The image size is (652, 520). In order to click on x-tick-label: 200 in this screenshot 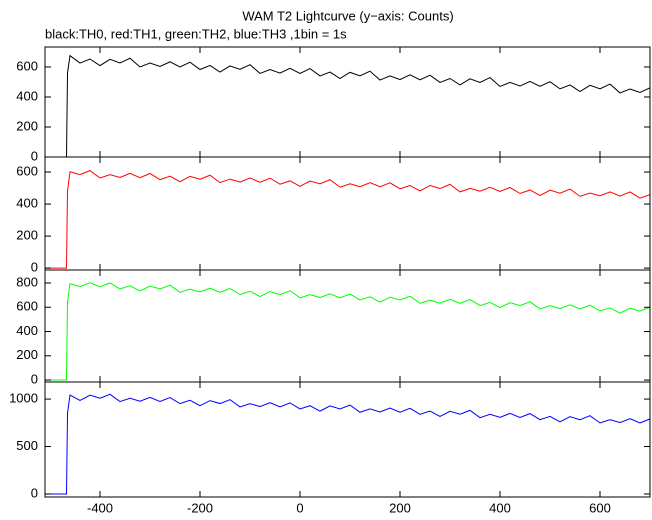, I will do `click(400, 507)`.